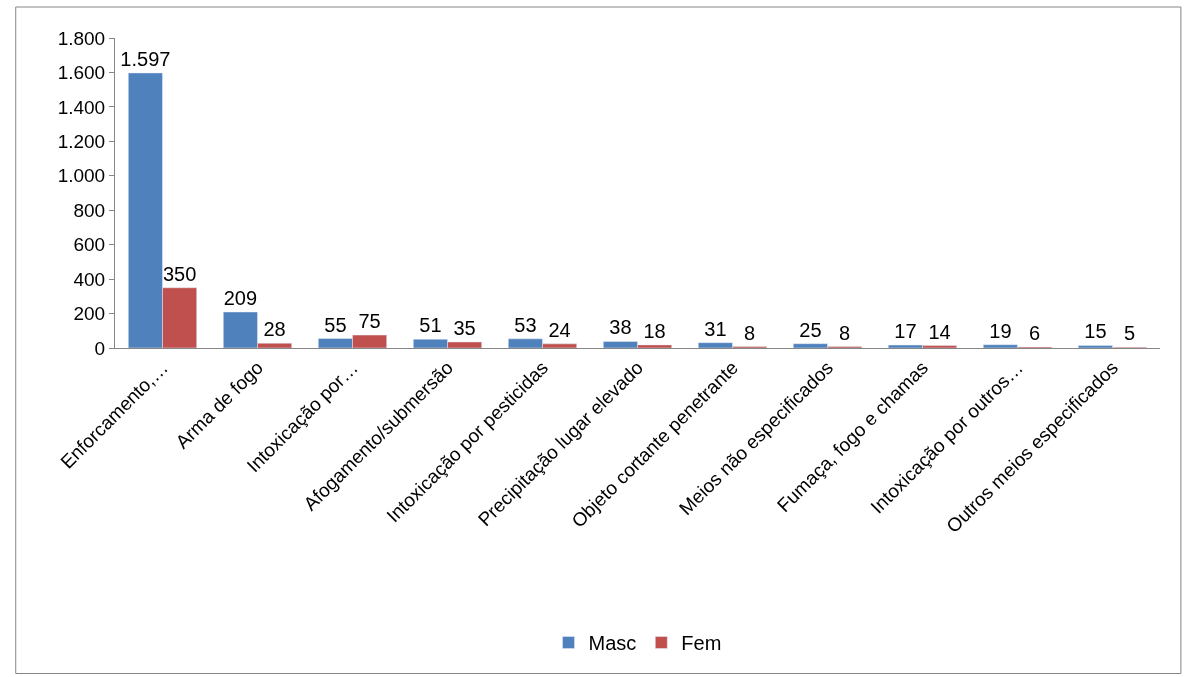 Image resolution: width=1184 pixels, height=677 pixels. I want to click on data-label: 6, so click(1035, 332).